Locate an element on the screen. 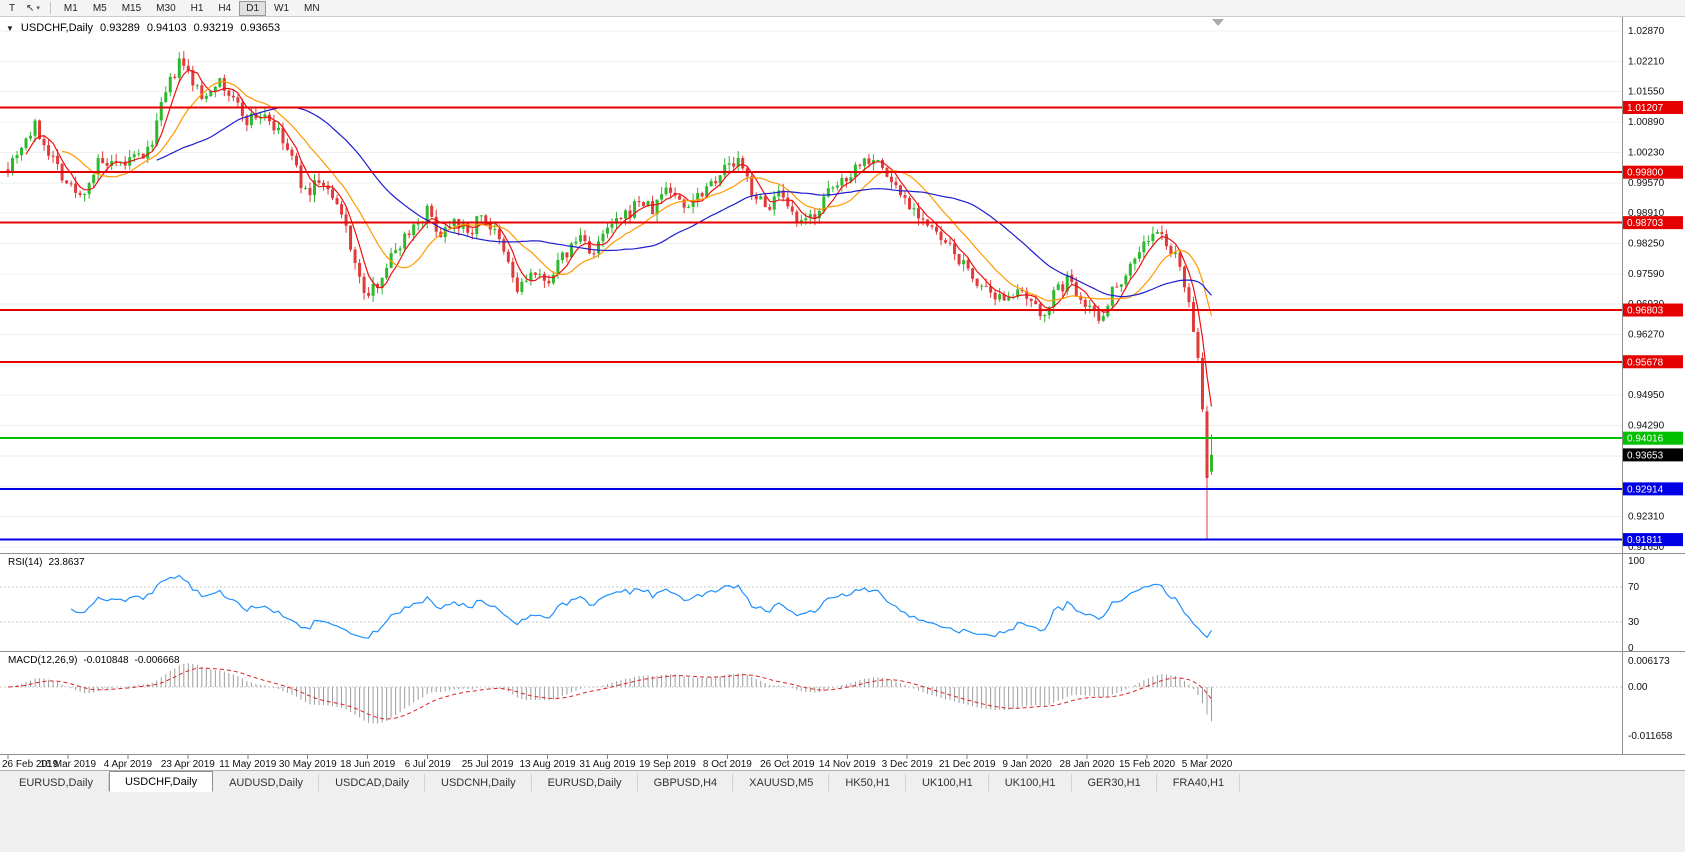 This screenshot has height=852, width=1685. chart-tab-7-xauusd-m5: XAUUSD,M5 is located at coordinates (781, 782).